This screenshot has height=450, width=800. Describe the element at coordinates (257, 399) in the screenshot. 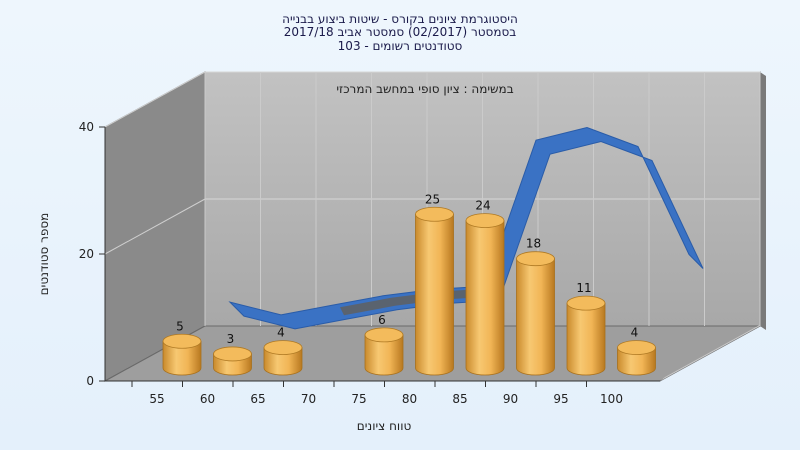

I see `x-tick-label: 65` at that location.